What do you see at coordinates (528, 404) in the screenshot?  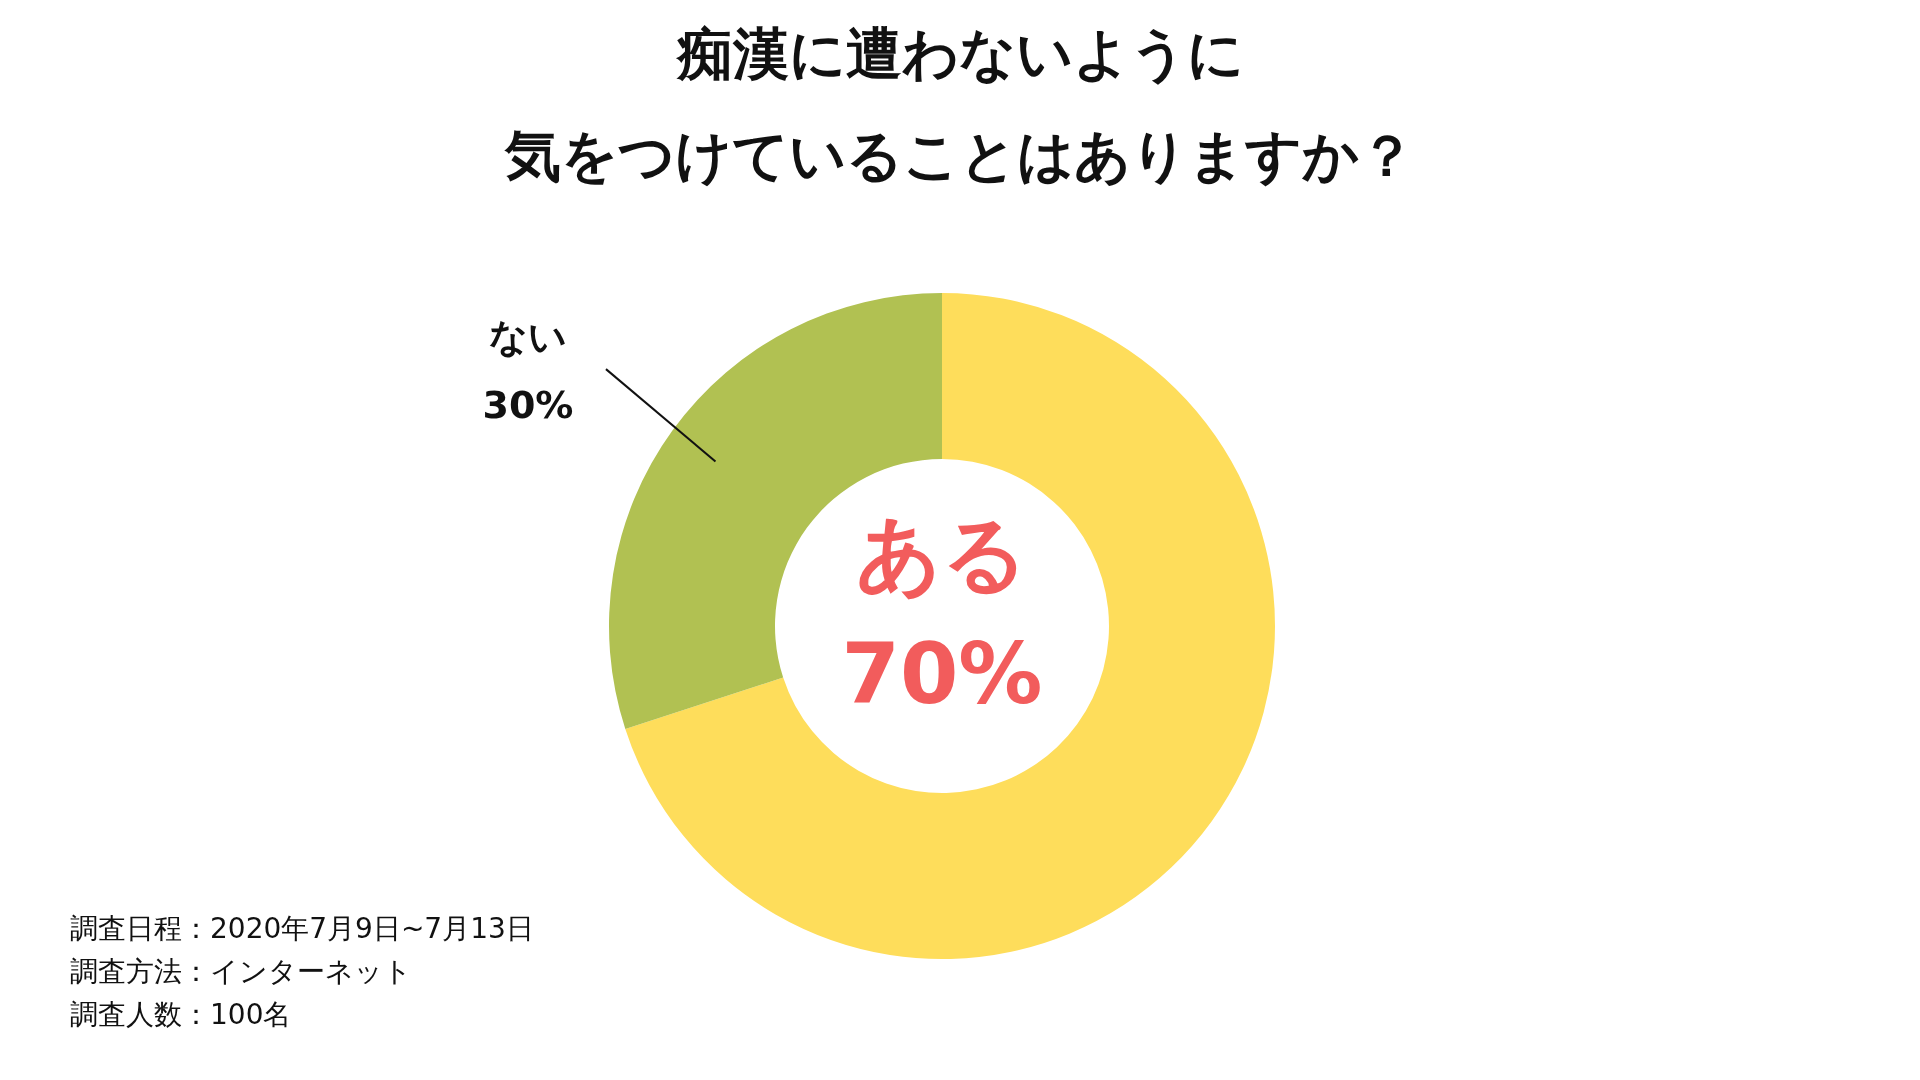 I see `data-label: 30%` at bounding box center [528, 404].